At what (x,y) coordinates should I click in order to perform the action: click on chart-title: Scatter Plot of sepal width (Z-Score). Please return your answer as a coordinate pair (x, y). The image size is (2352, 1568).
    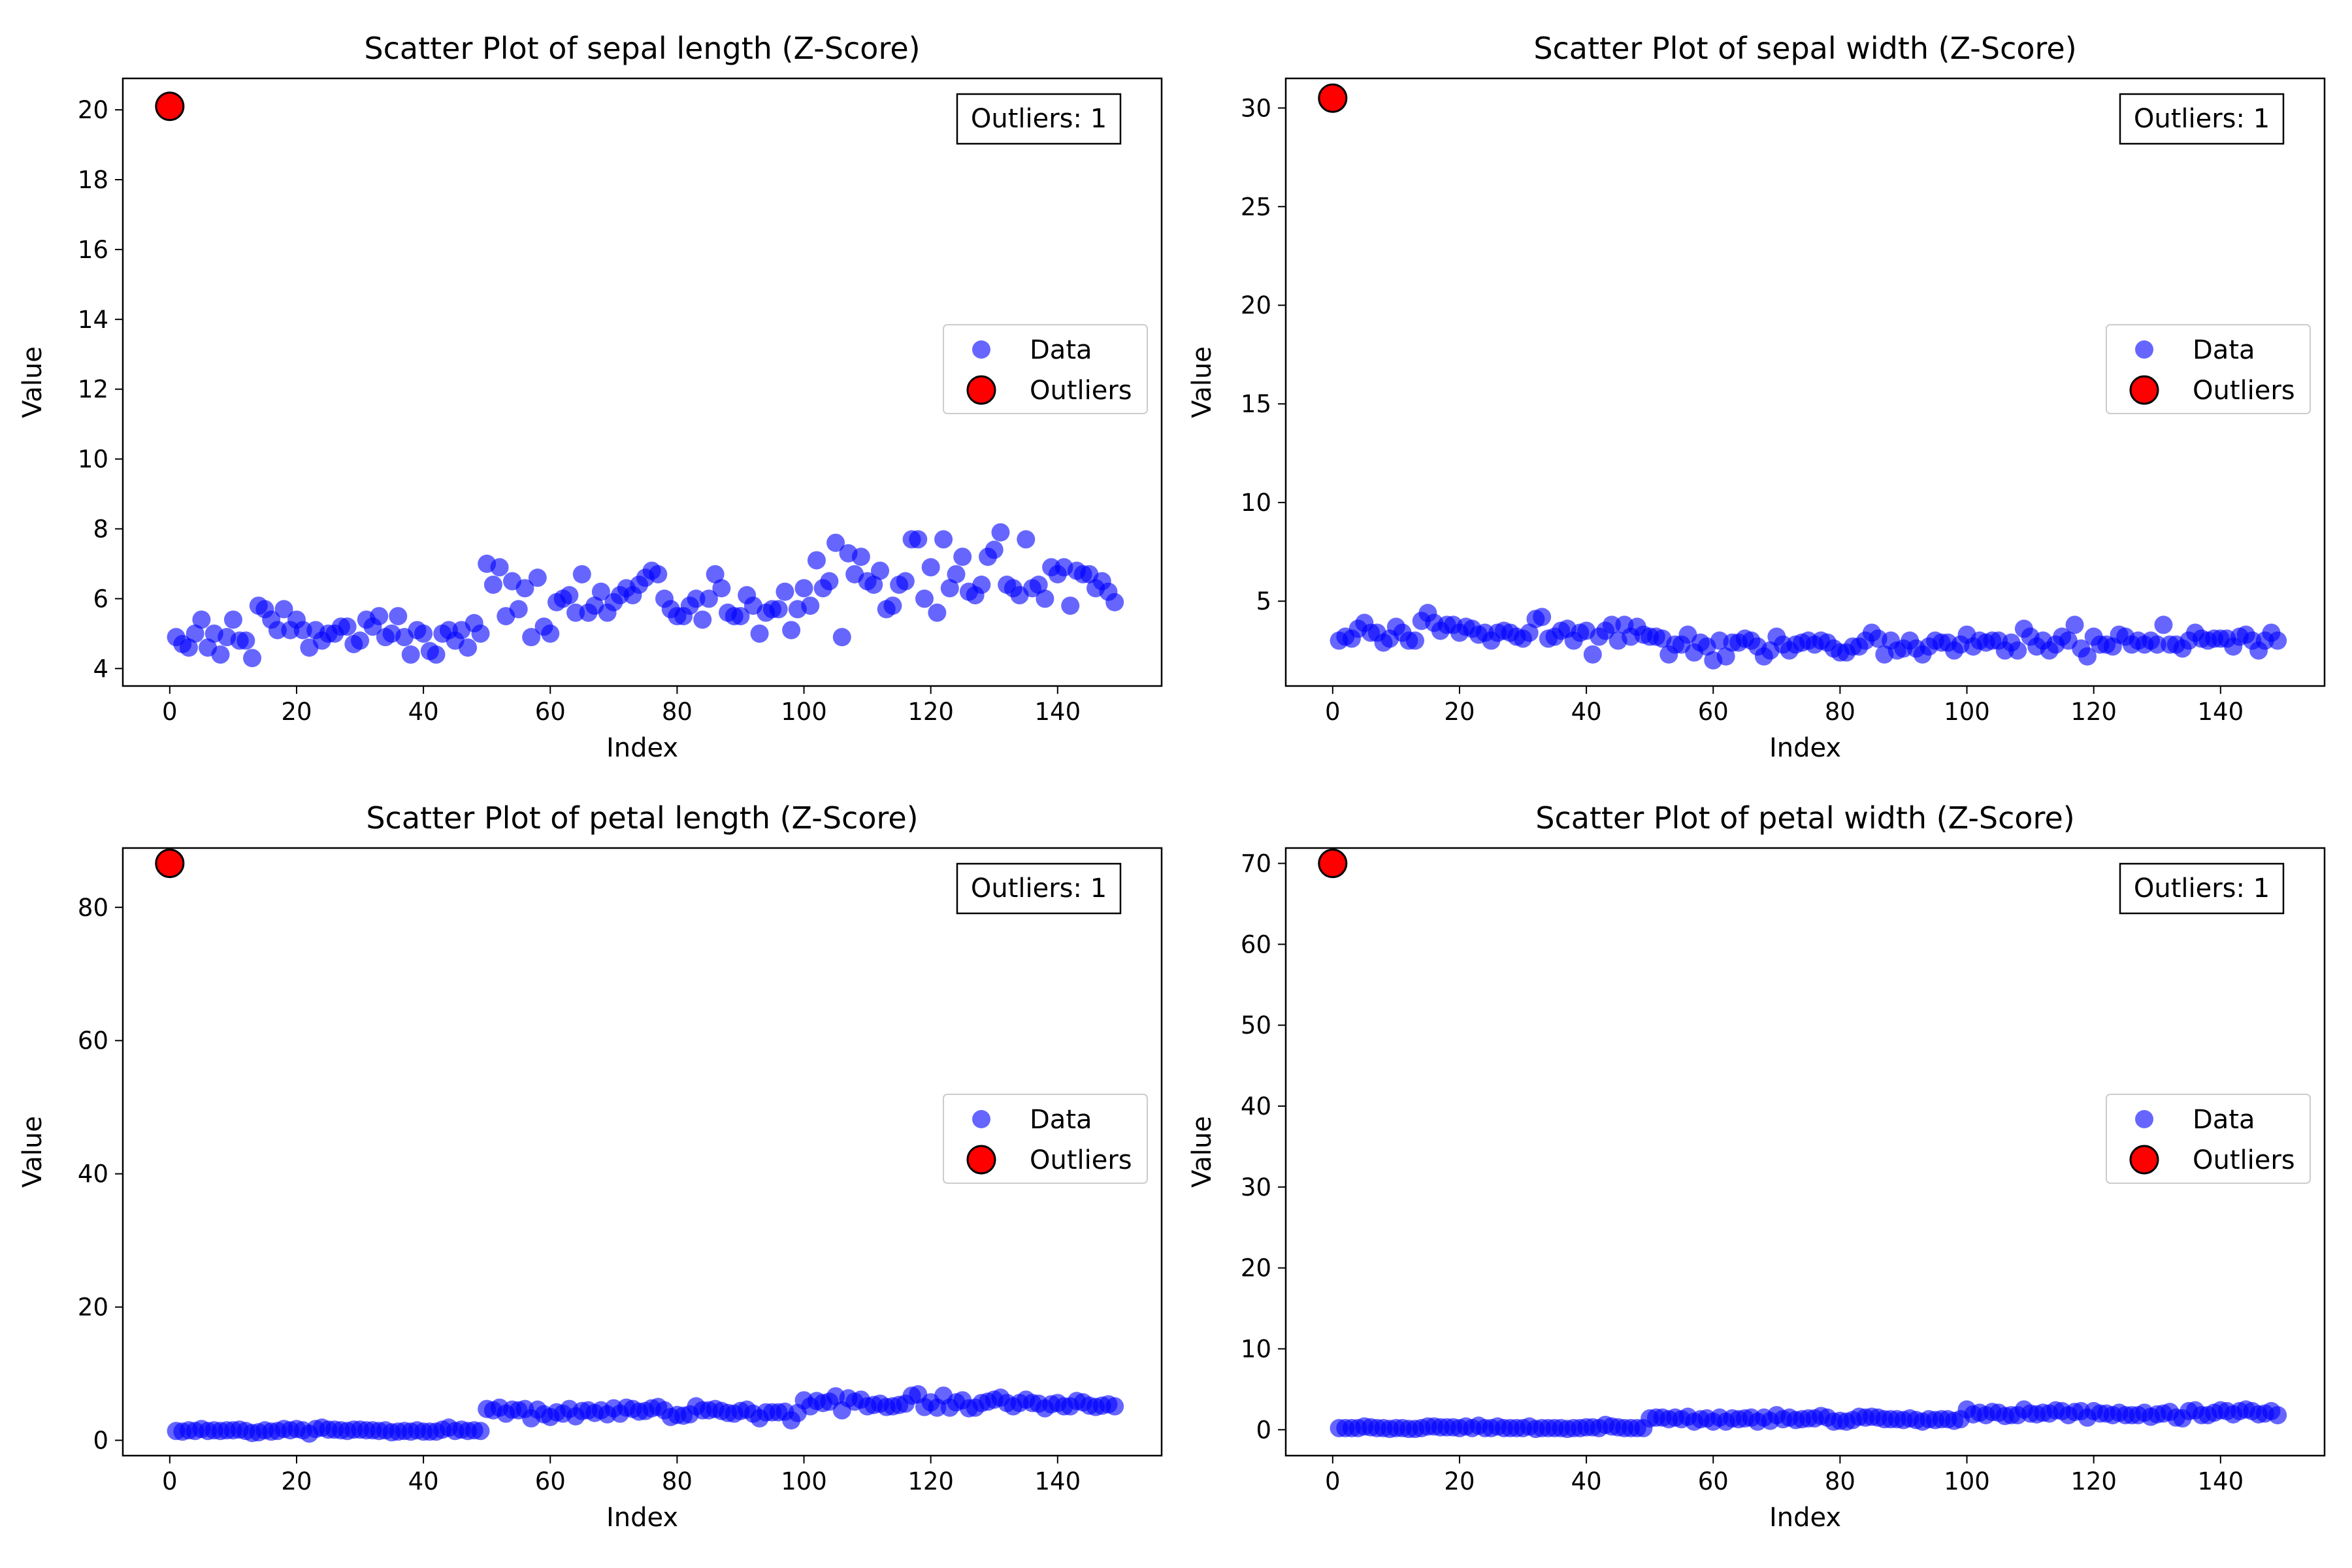
    Looking at the image, I should click on (1804, 48).